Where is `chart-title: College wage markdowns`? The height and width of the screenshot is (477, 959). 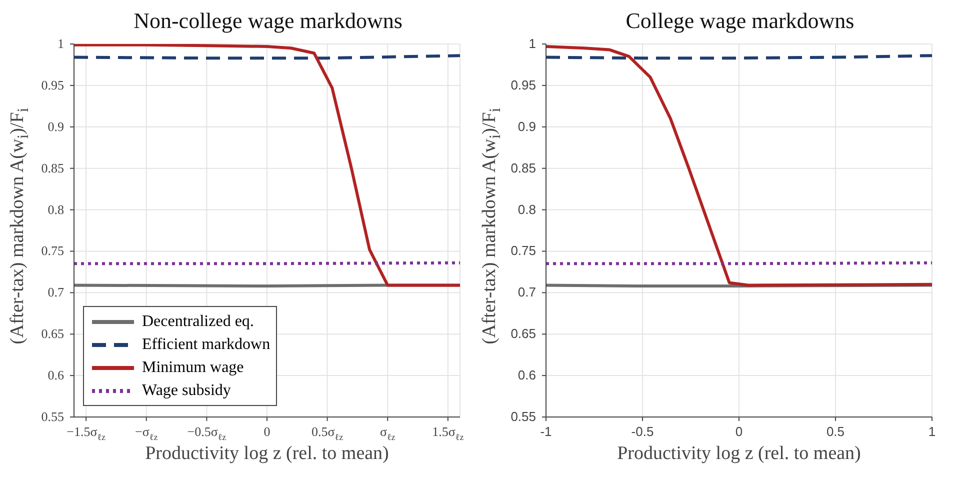
chart-title: College wage markdowns is located at coordinates (740, 21).